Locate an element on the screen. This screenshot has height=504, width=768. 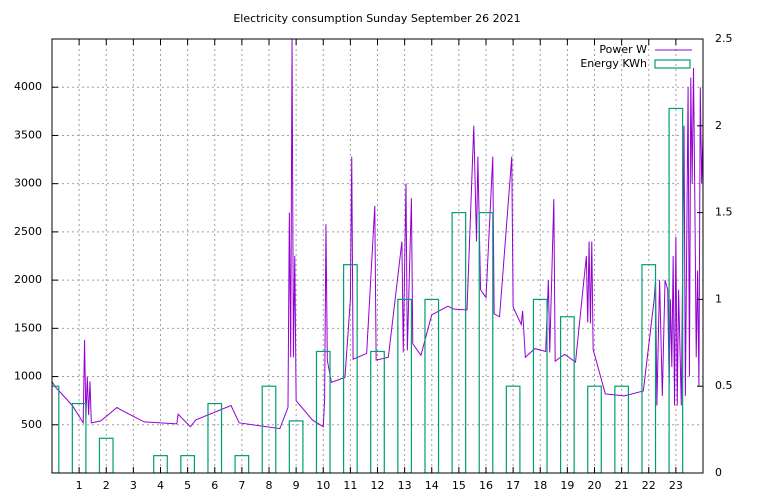
legend-label: Power W is located at coordinates (623, 49).